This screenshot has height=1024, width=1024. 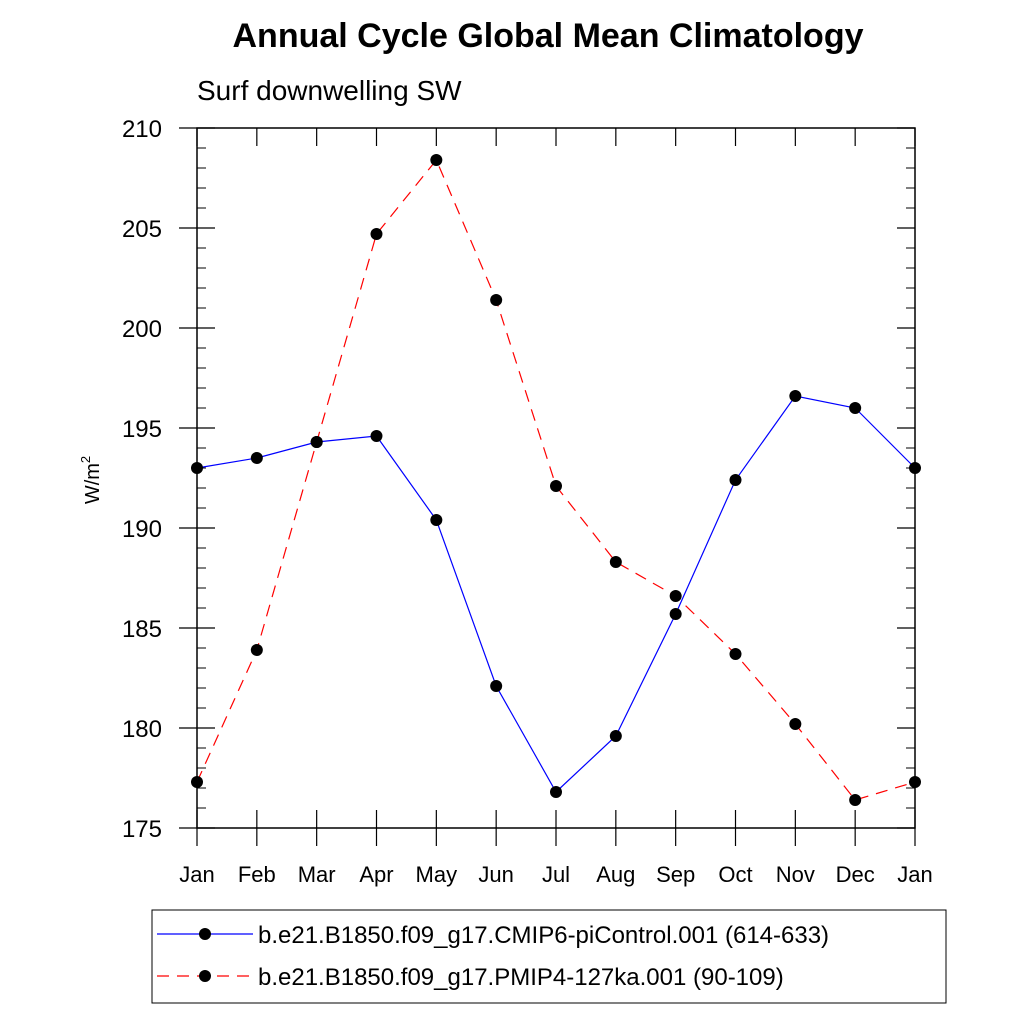 What do you see at coordinates (795, 874) in the screenshot?
I see `x-tick-label: Nov` at bounding box center [795, 874].